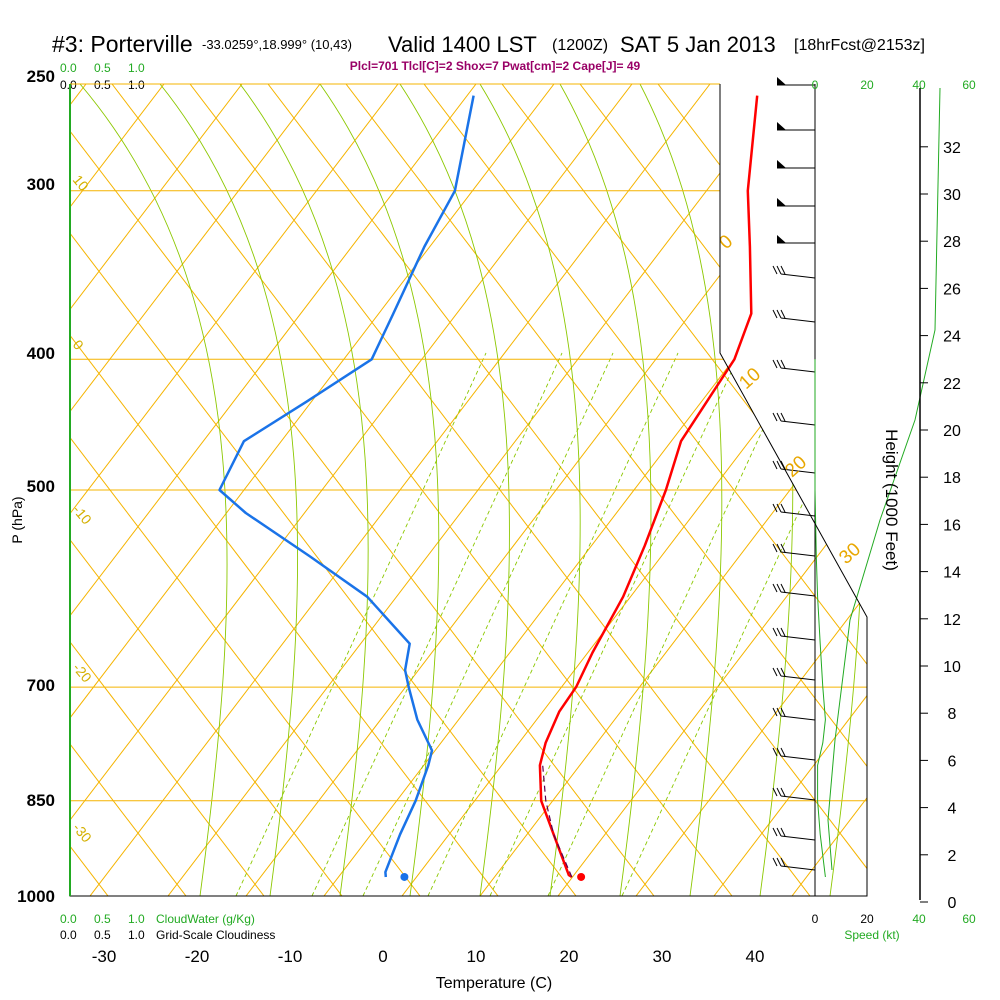 This screenshot has height=1000, width=1000. What do you see at coordinates (382, 956) in the screenshot?
I see `x-tick-label: 0` at bounding box center [382, 956].